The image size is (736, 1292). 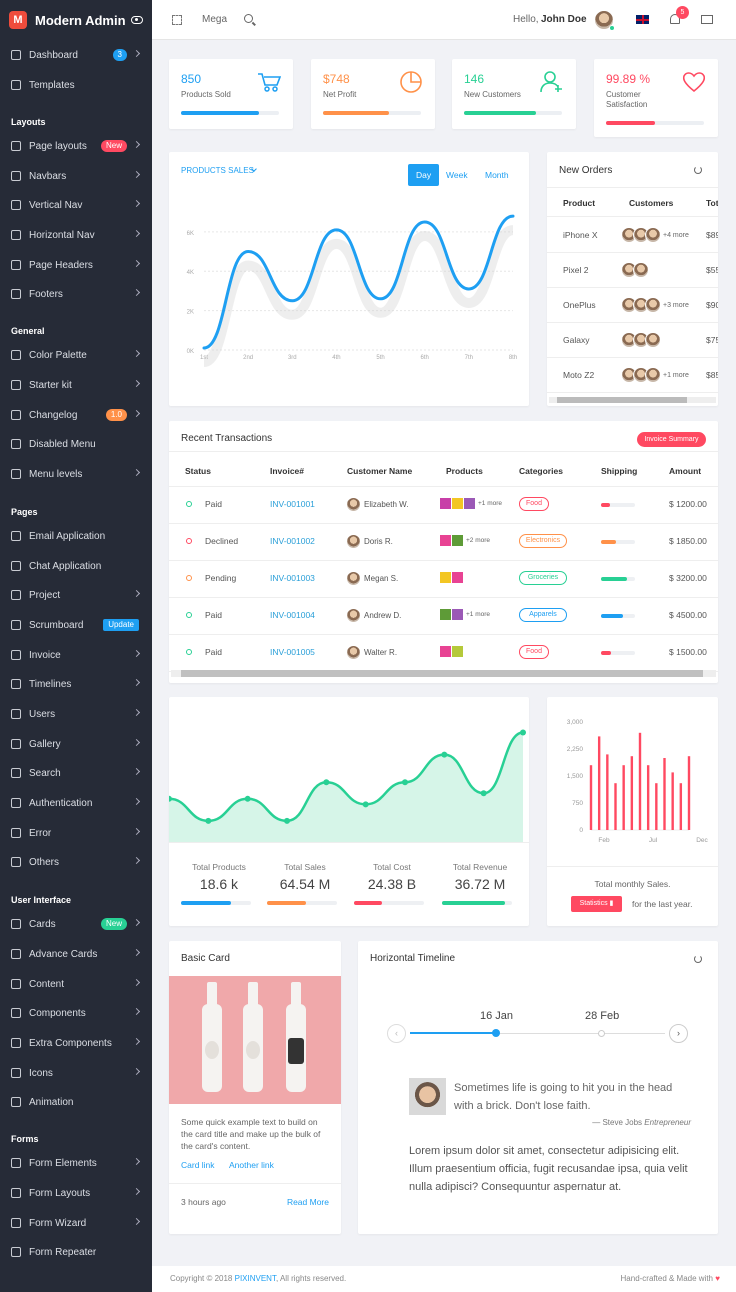 I want to click on mega-menu-link: Mega, so click(x=215, y=19).